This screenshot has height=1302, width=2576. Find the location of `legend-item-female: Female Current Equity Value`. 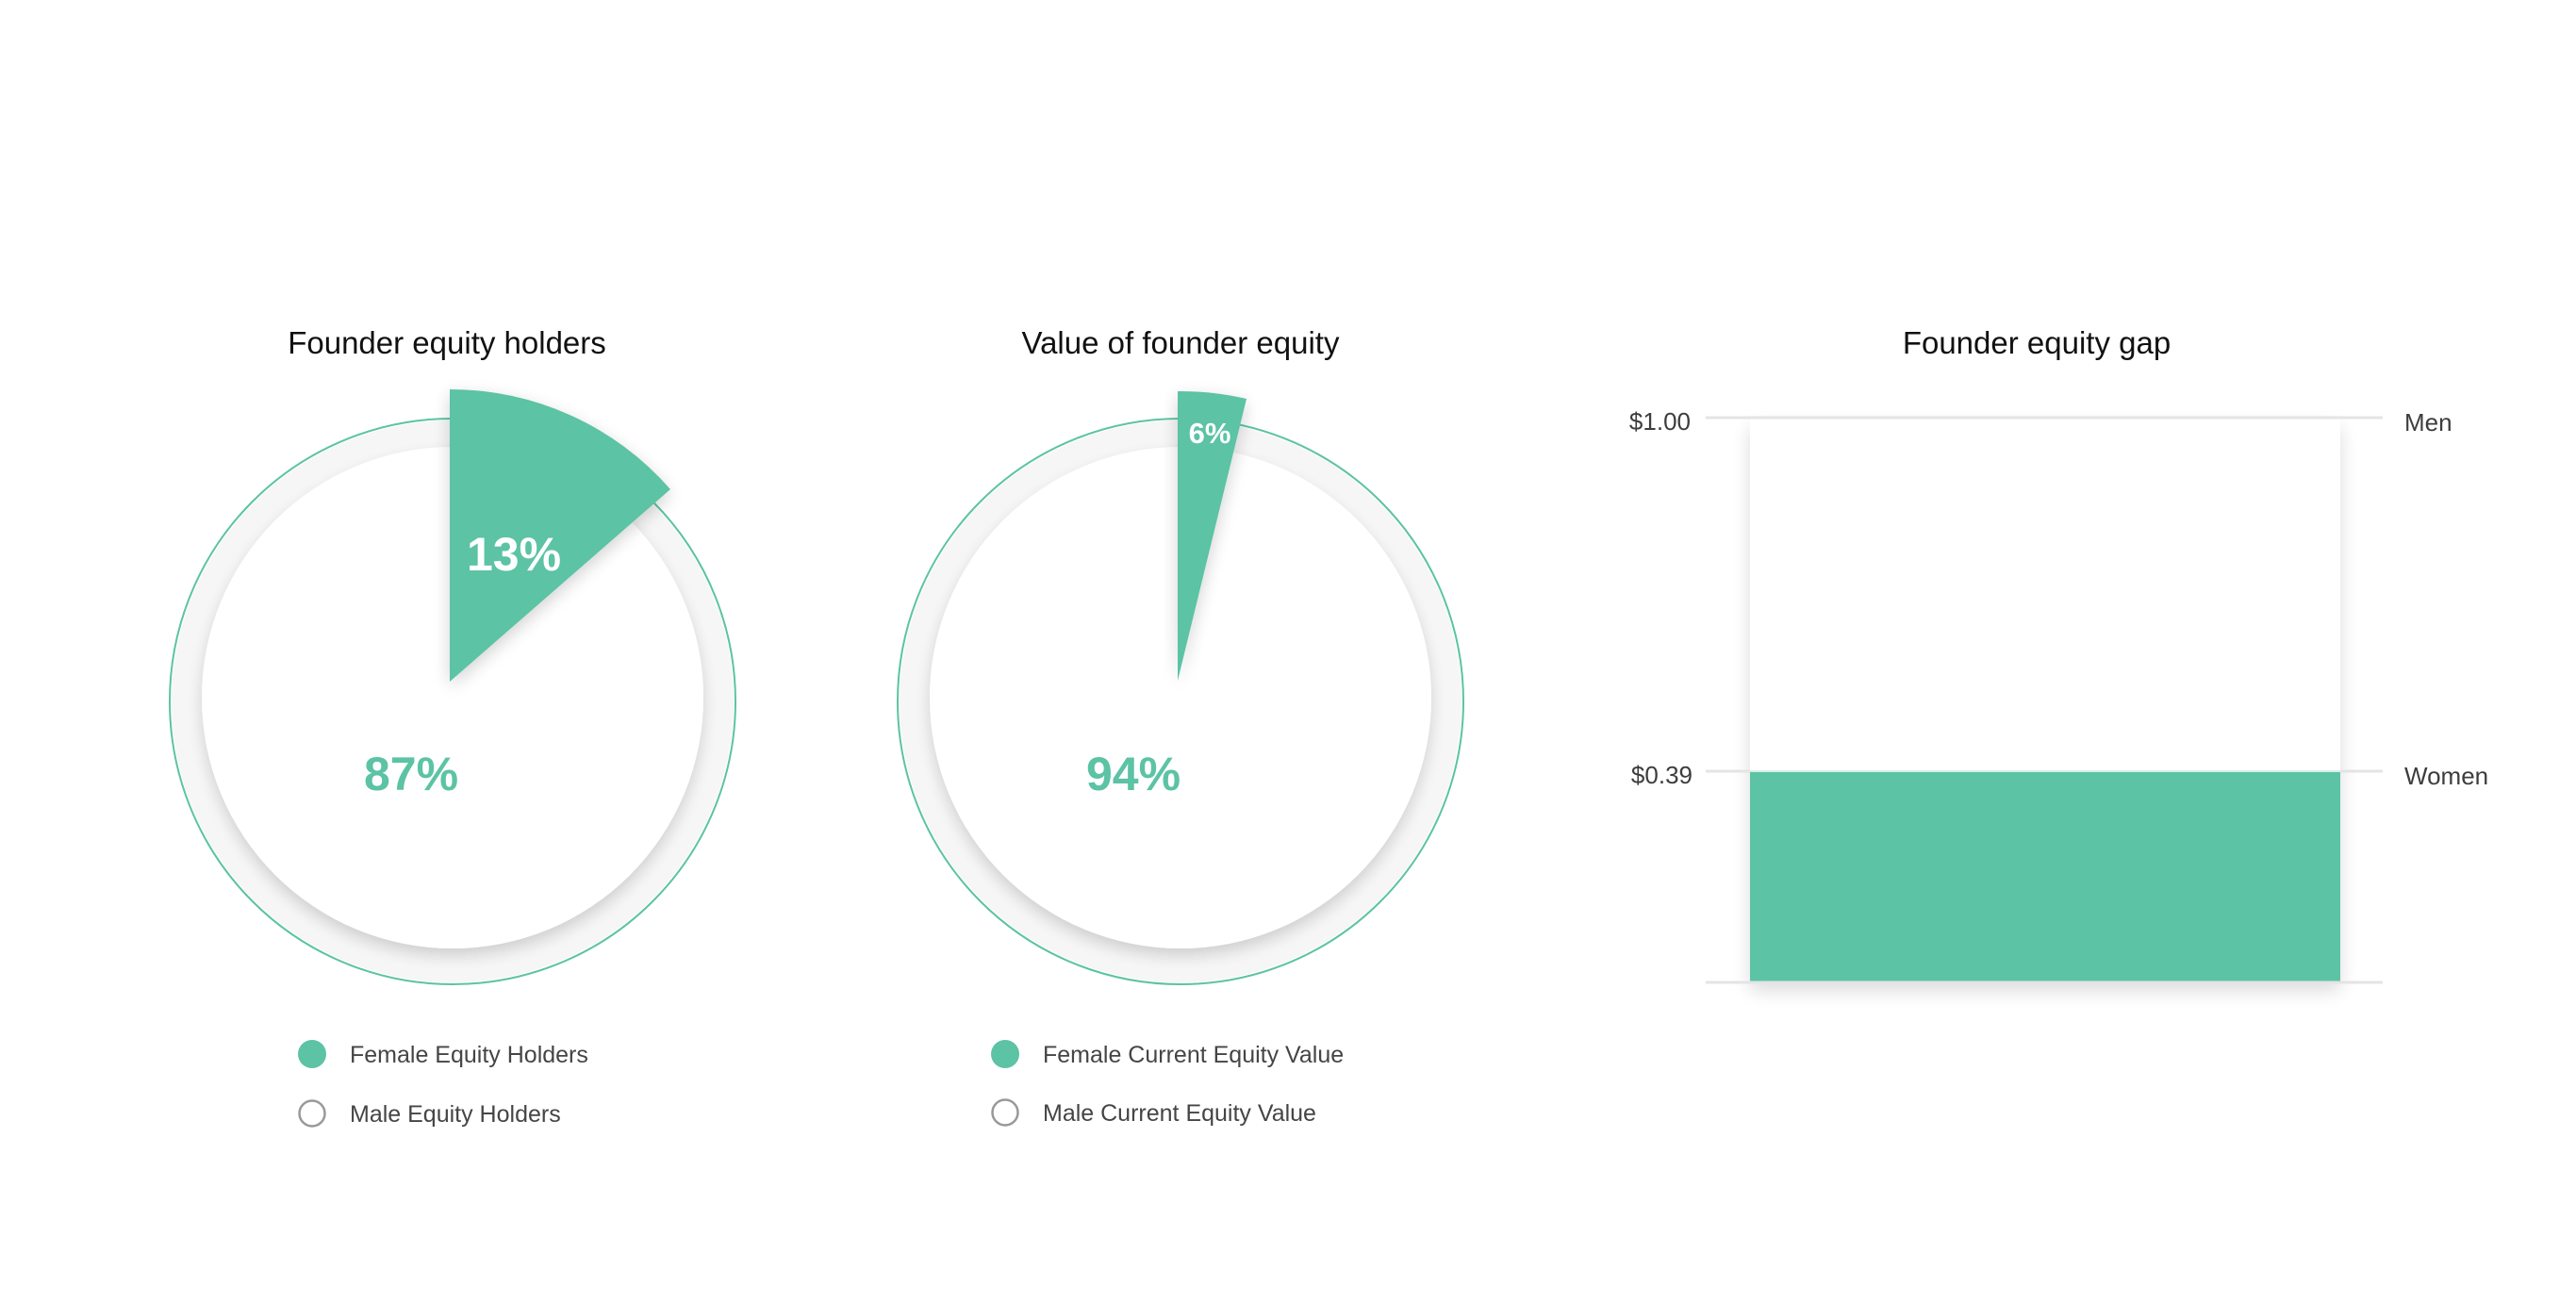

legend-item-female: Female Current Equity Value is located at coordinates (1167, 1054).